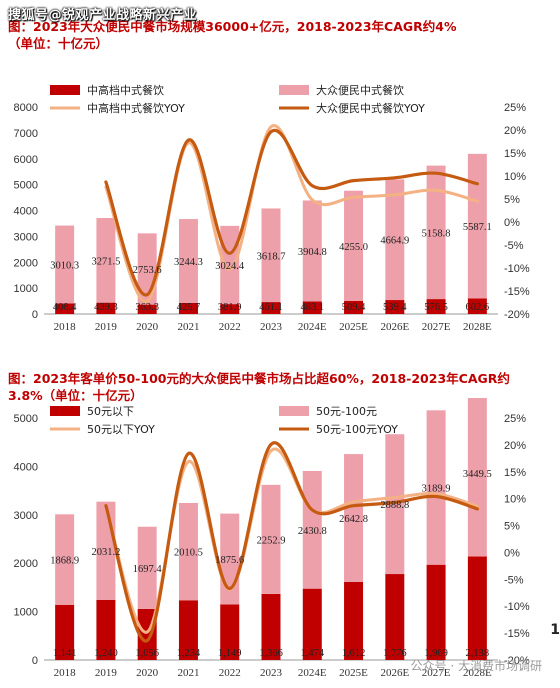  What do you see at coordinates (436, 327) in the screenshot?
I see `chart1-x-tick-label: 2027E` at bounding box center [436, 327].